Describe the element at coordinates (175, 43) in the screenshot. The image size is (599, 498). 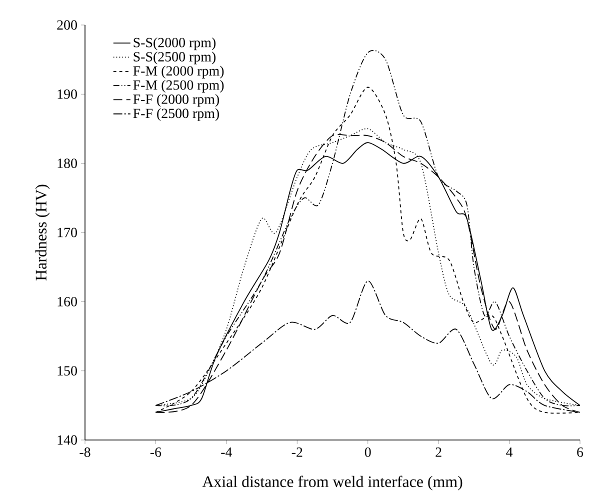
I see `legend-label: S-S(2000 rpm)` at that location.